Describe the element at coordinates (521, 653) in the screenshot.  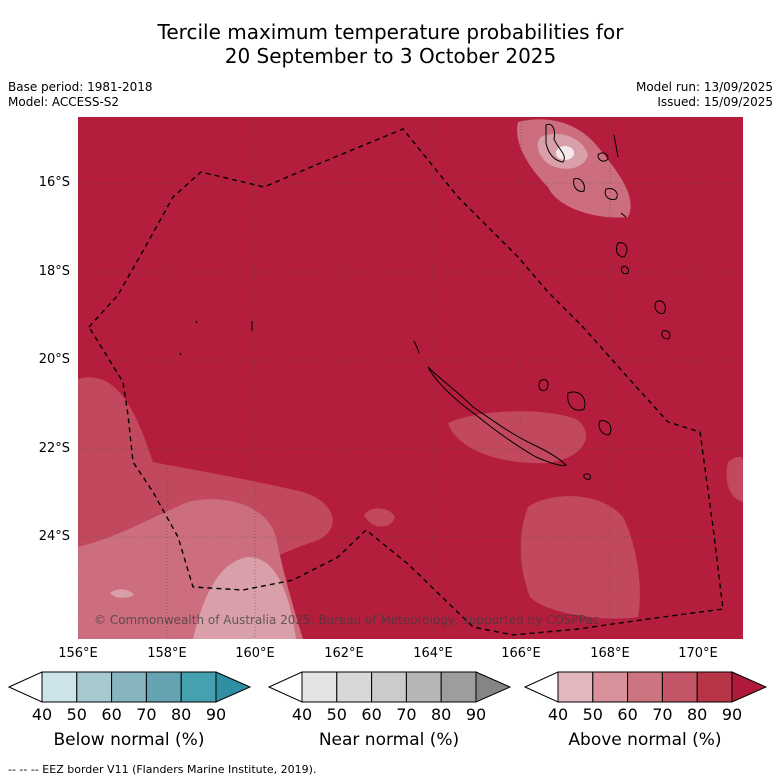
I see `lon-label-166e: 166°E` at that location.